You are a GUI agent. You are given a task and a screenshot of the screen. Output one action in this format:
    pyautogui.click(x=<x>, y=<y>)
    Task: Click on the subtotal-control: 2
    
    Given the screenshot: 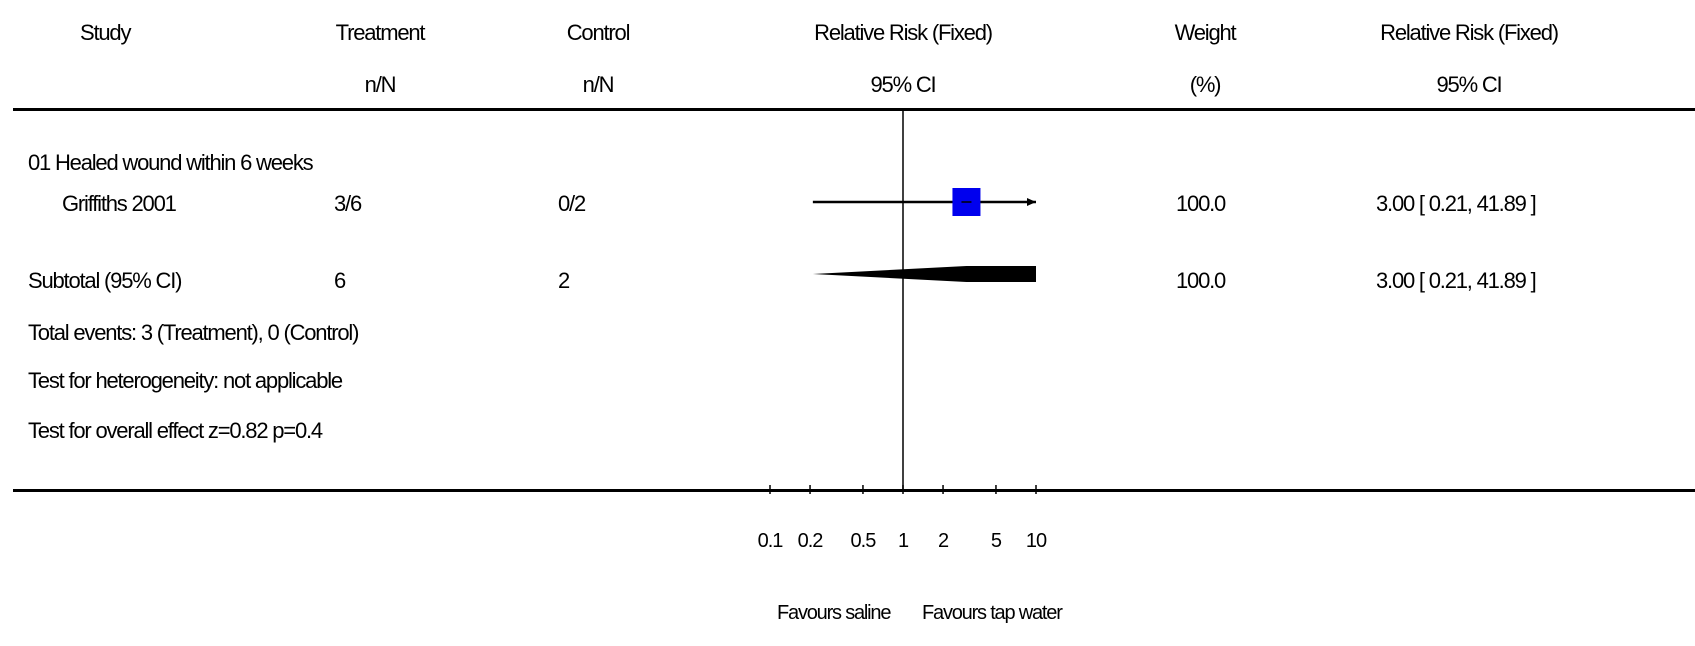 What is the action you would take?
    pyautogui.click(x=564, y=280)
    